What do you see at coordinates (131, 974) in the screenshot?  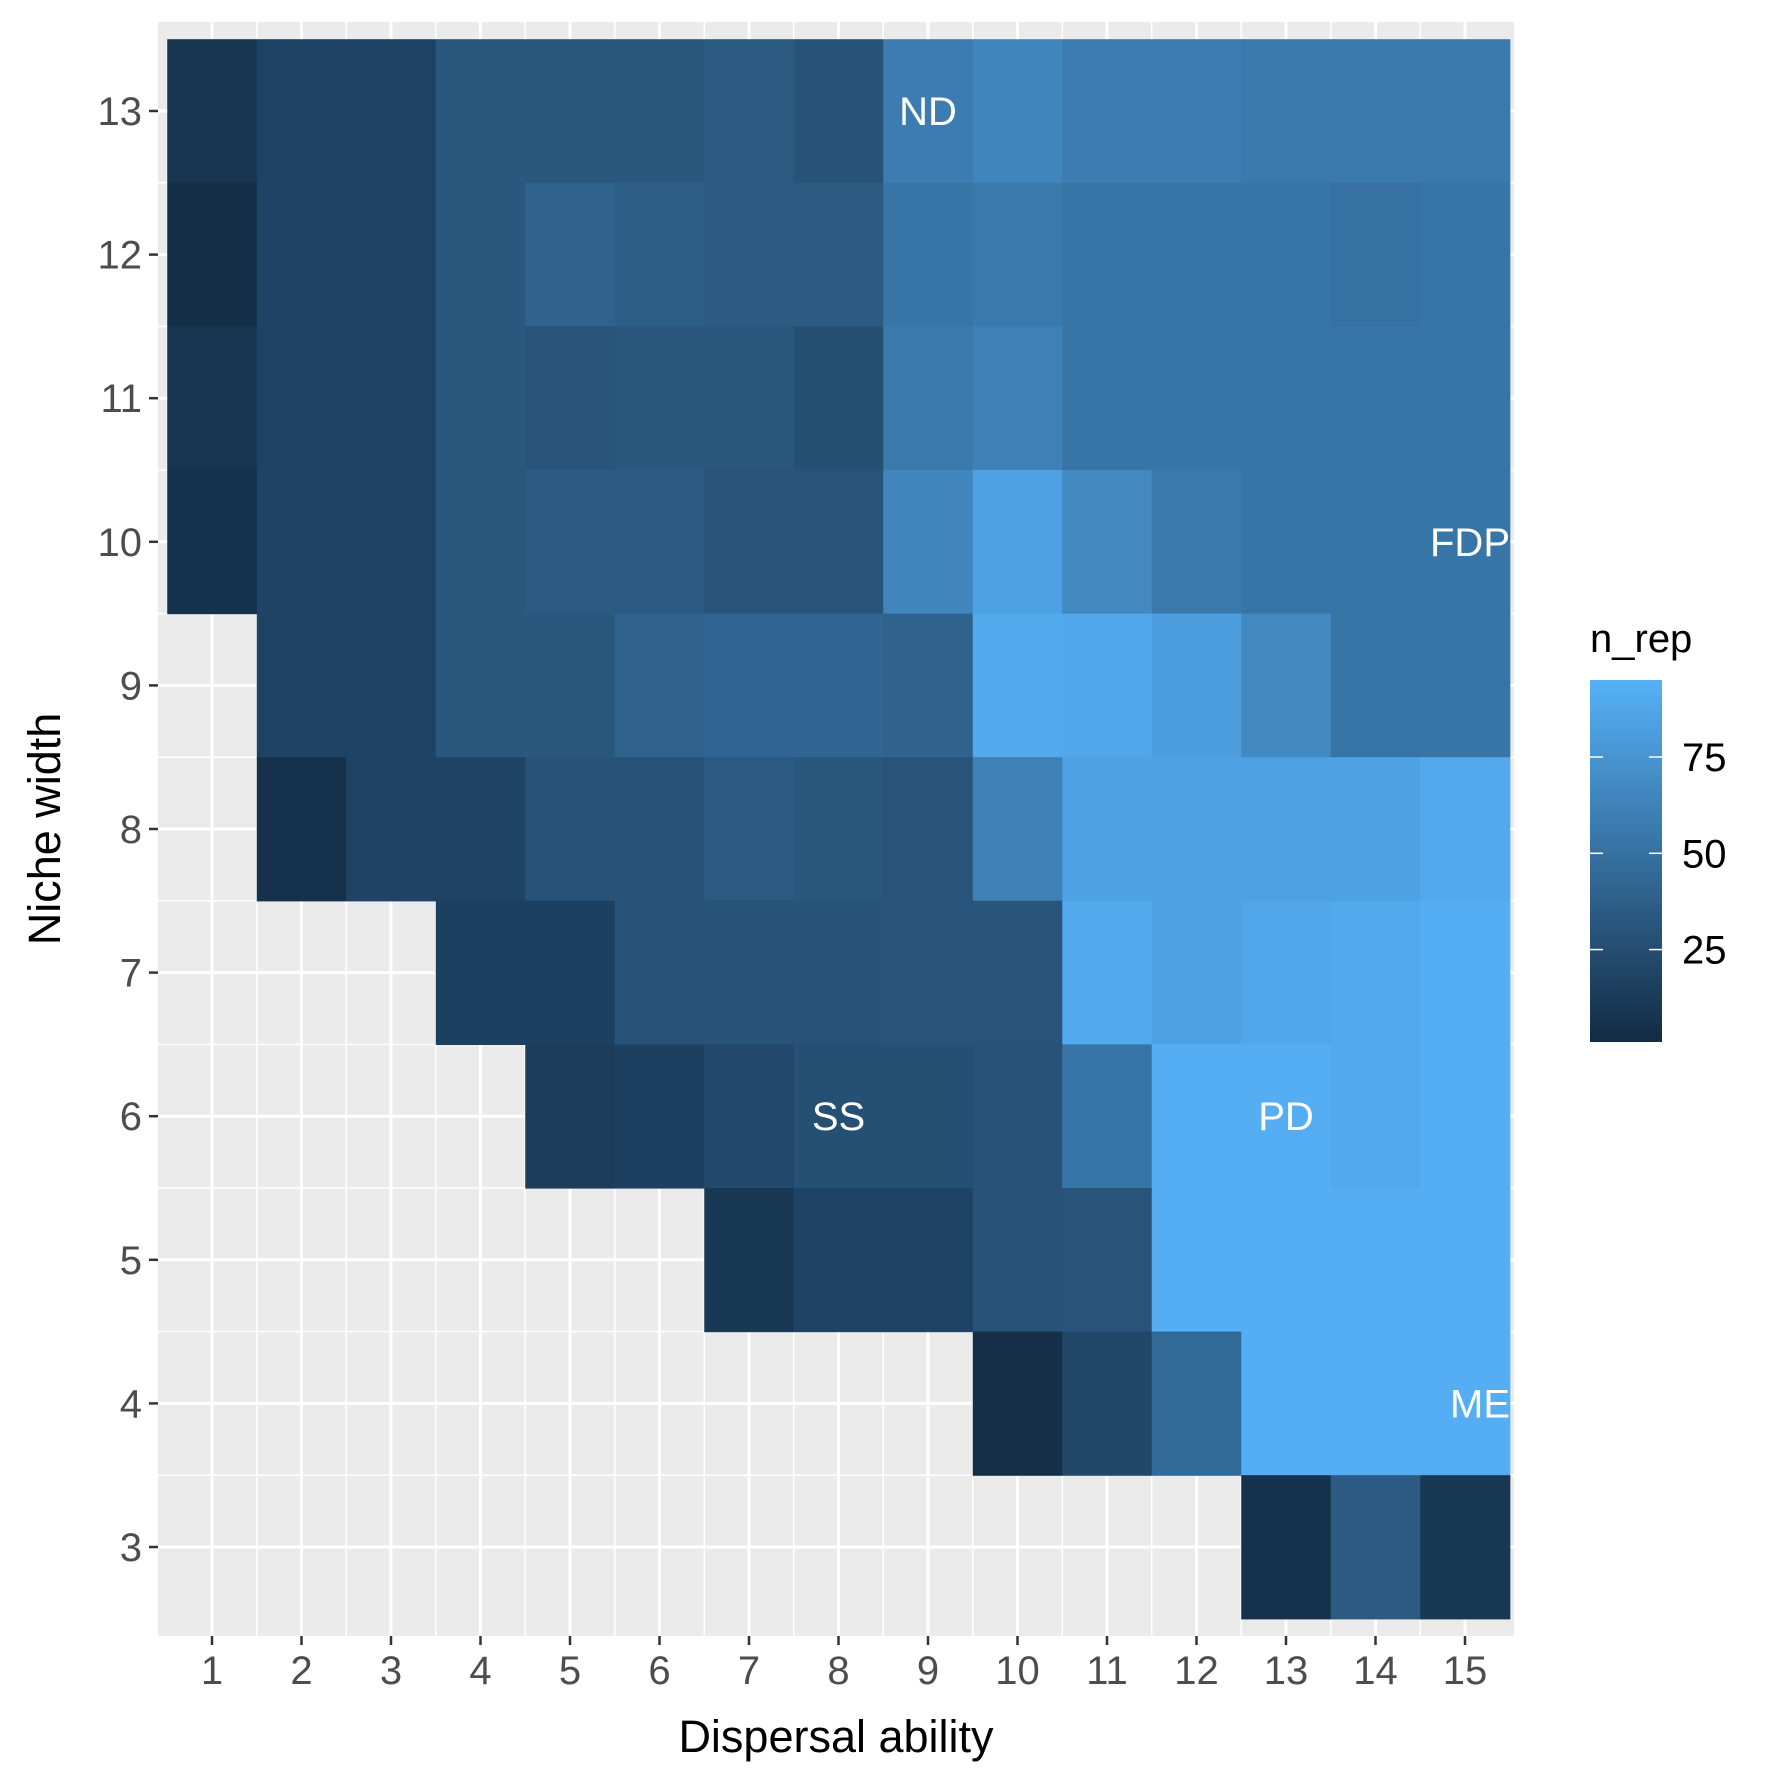 I see `y-tick-label: 7` at bounding box center [131, 974].